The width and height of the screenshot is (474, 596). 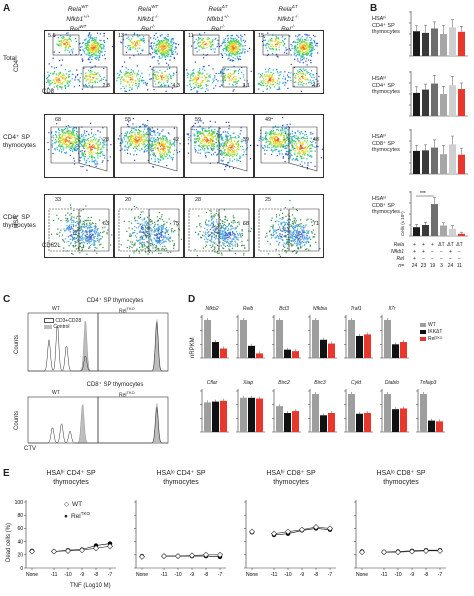 What do you see at coordinates (175, 140) in the screenshot?
I see `gate-percent-right: 42` at bounding box center [175, 140].